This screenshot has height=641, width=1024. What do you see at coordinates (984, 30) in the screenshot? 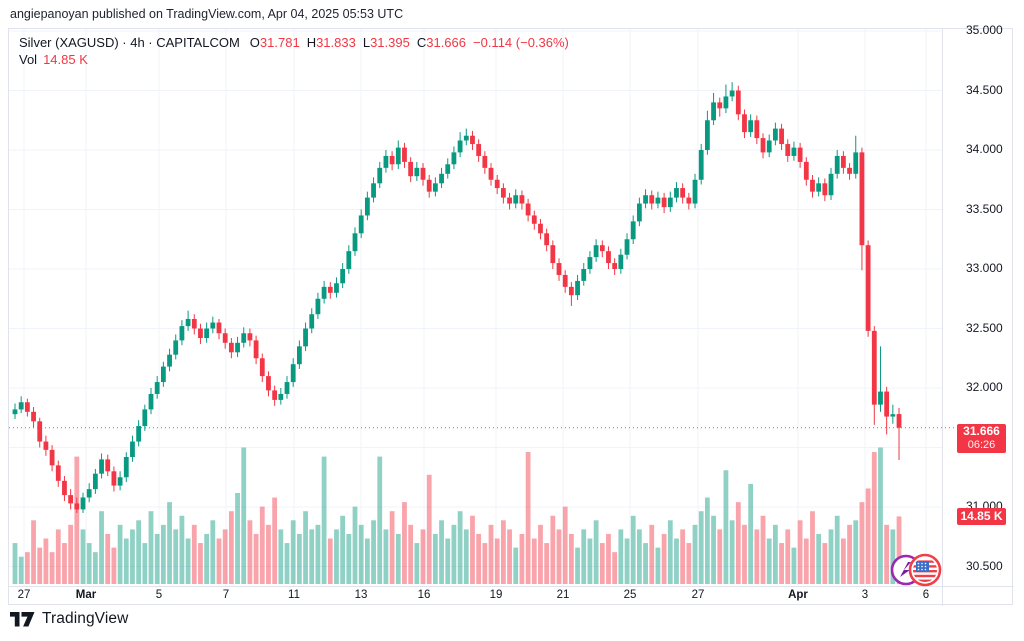
I see `price-axis-label: 35.000` at bounding box center [984, 30].